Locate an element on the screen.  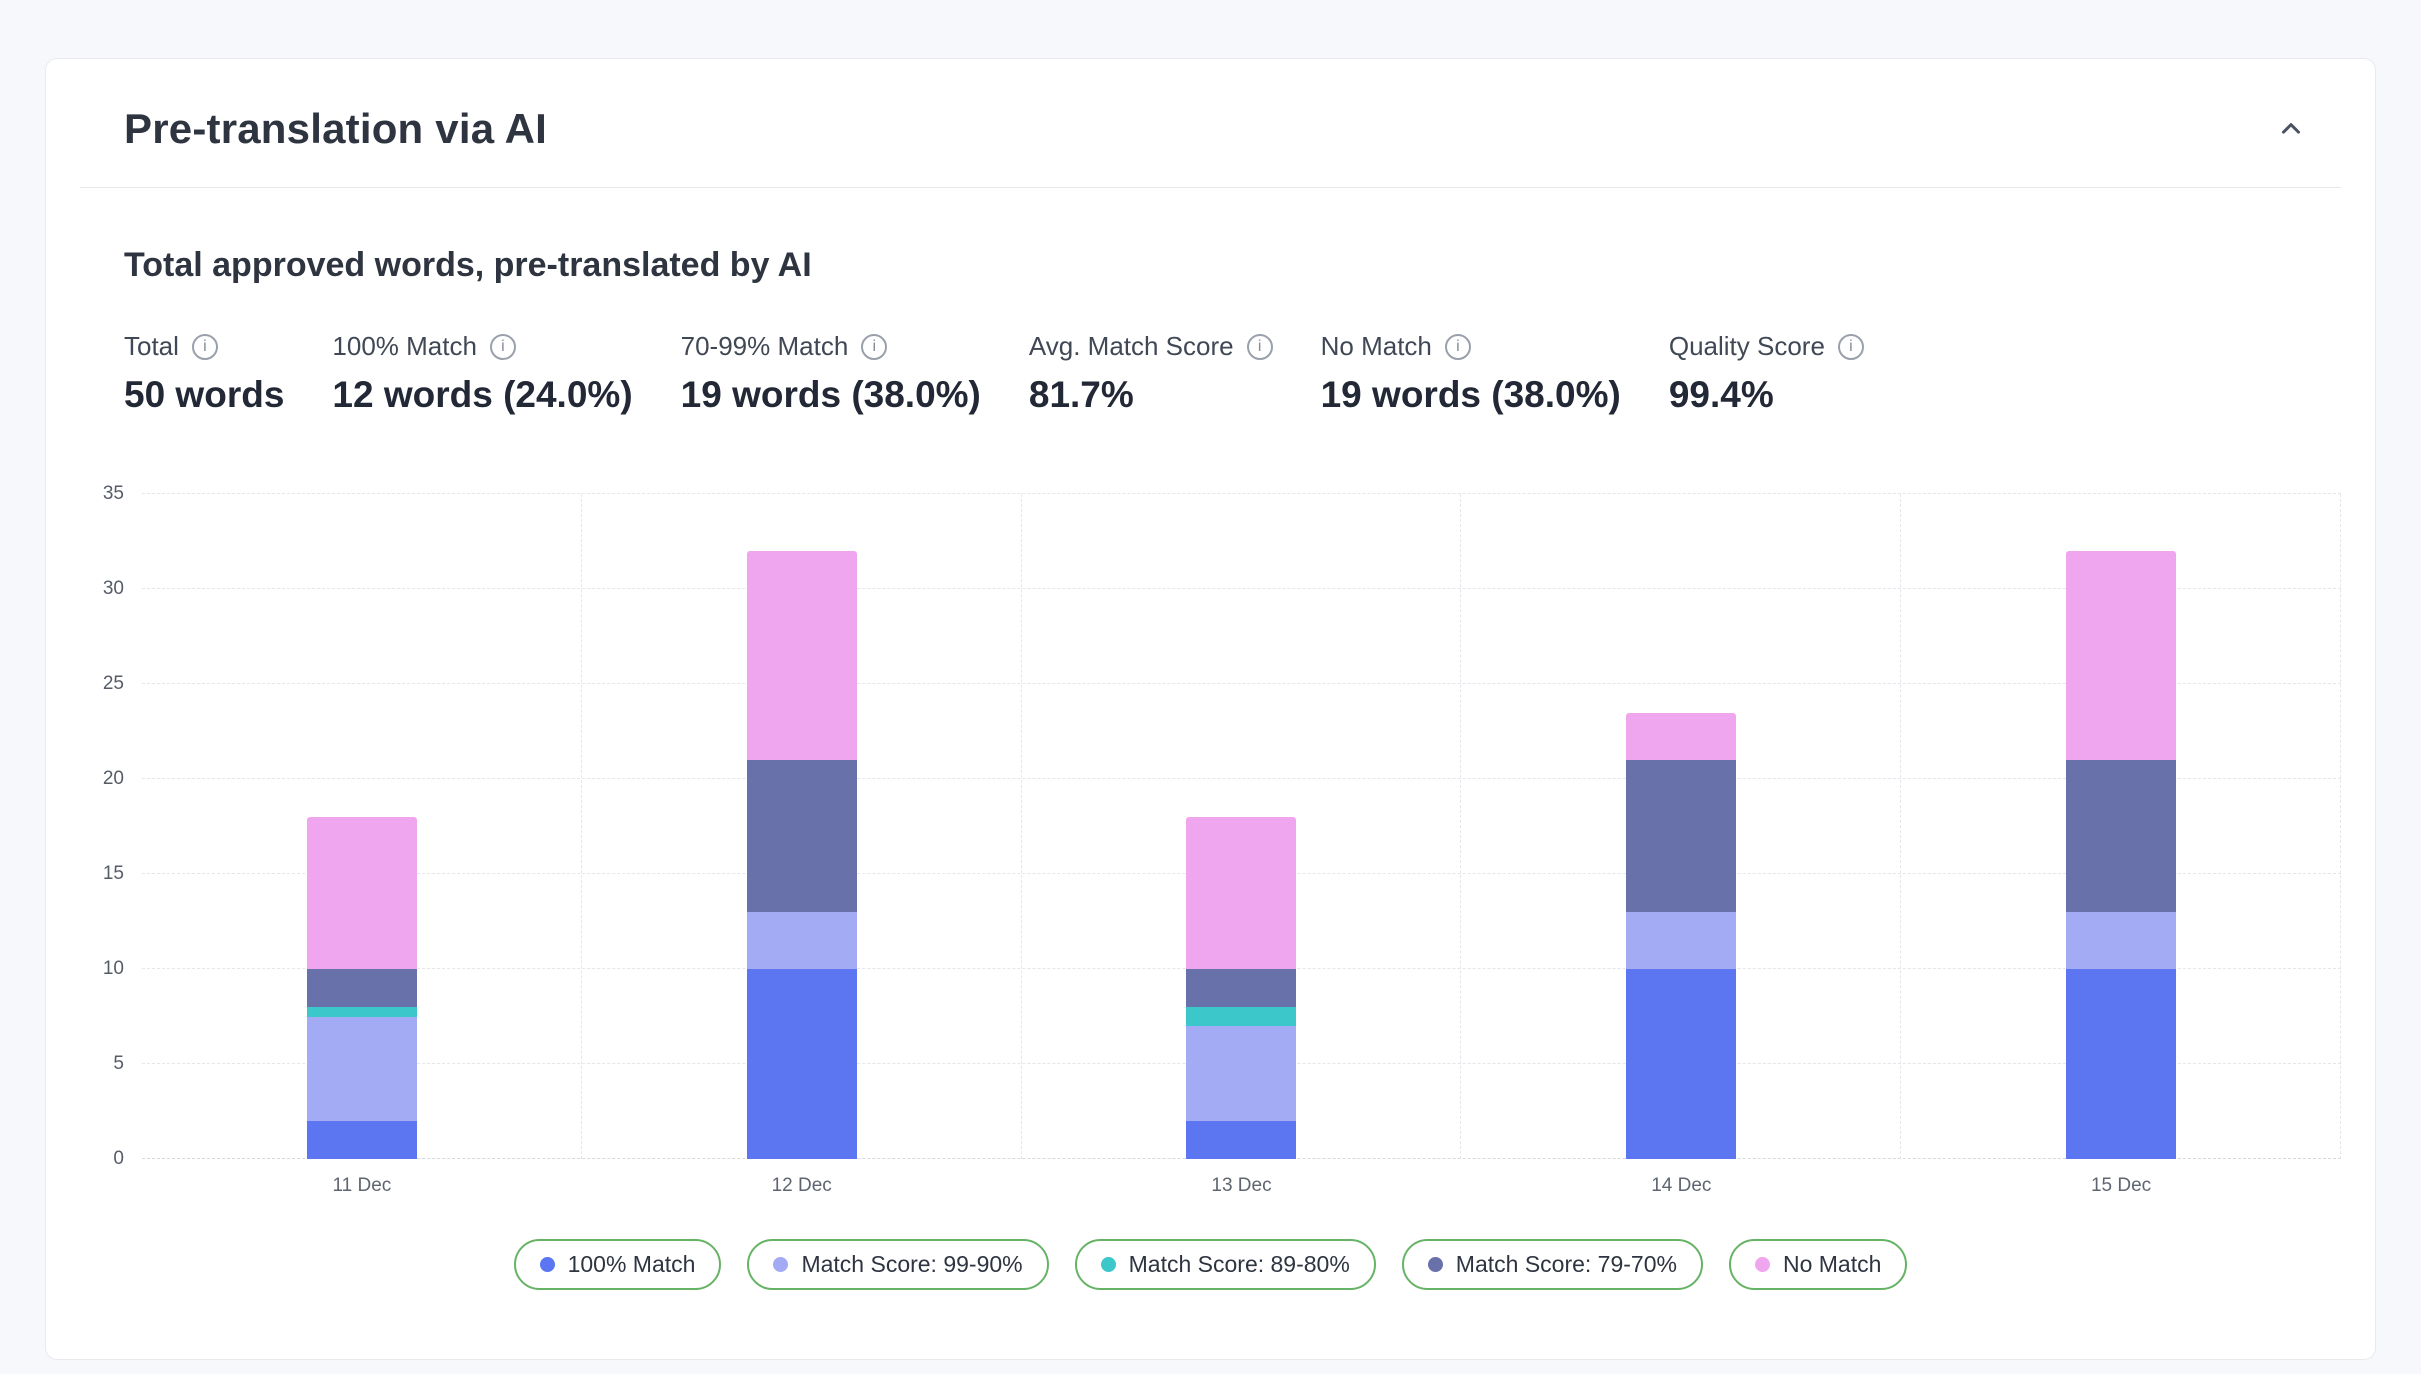
legend-pill: Match Score: 99-90% is located at coordinates (898, 1264).